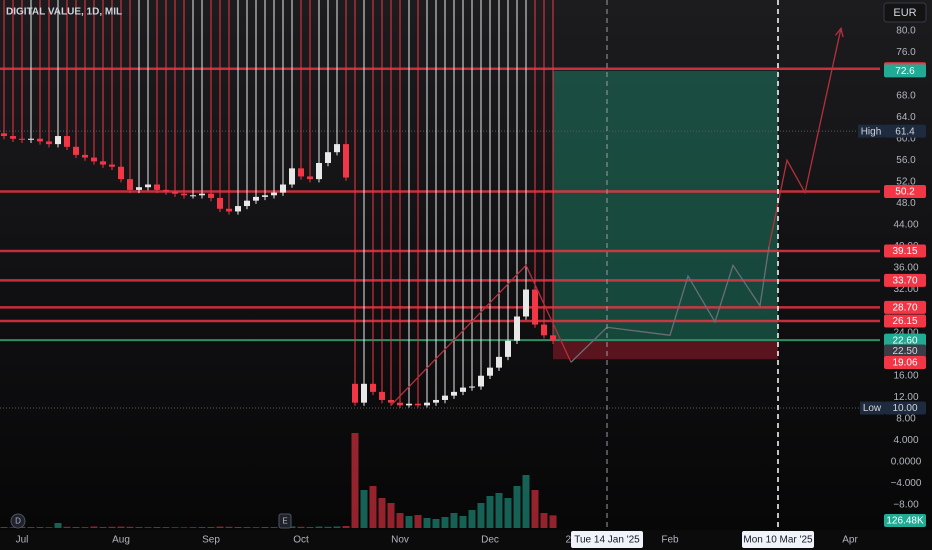 The width and height of the screenshot is (932, 550). What do you see at coordinates (904, 321) in the screenshot?
I see `level-tag: 26.15` at bounding box center [904, 321].